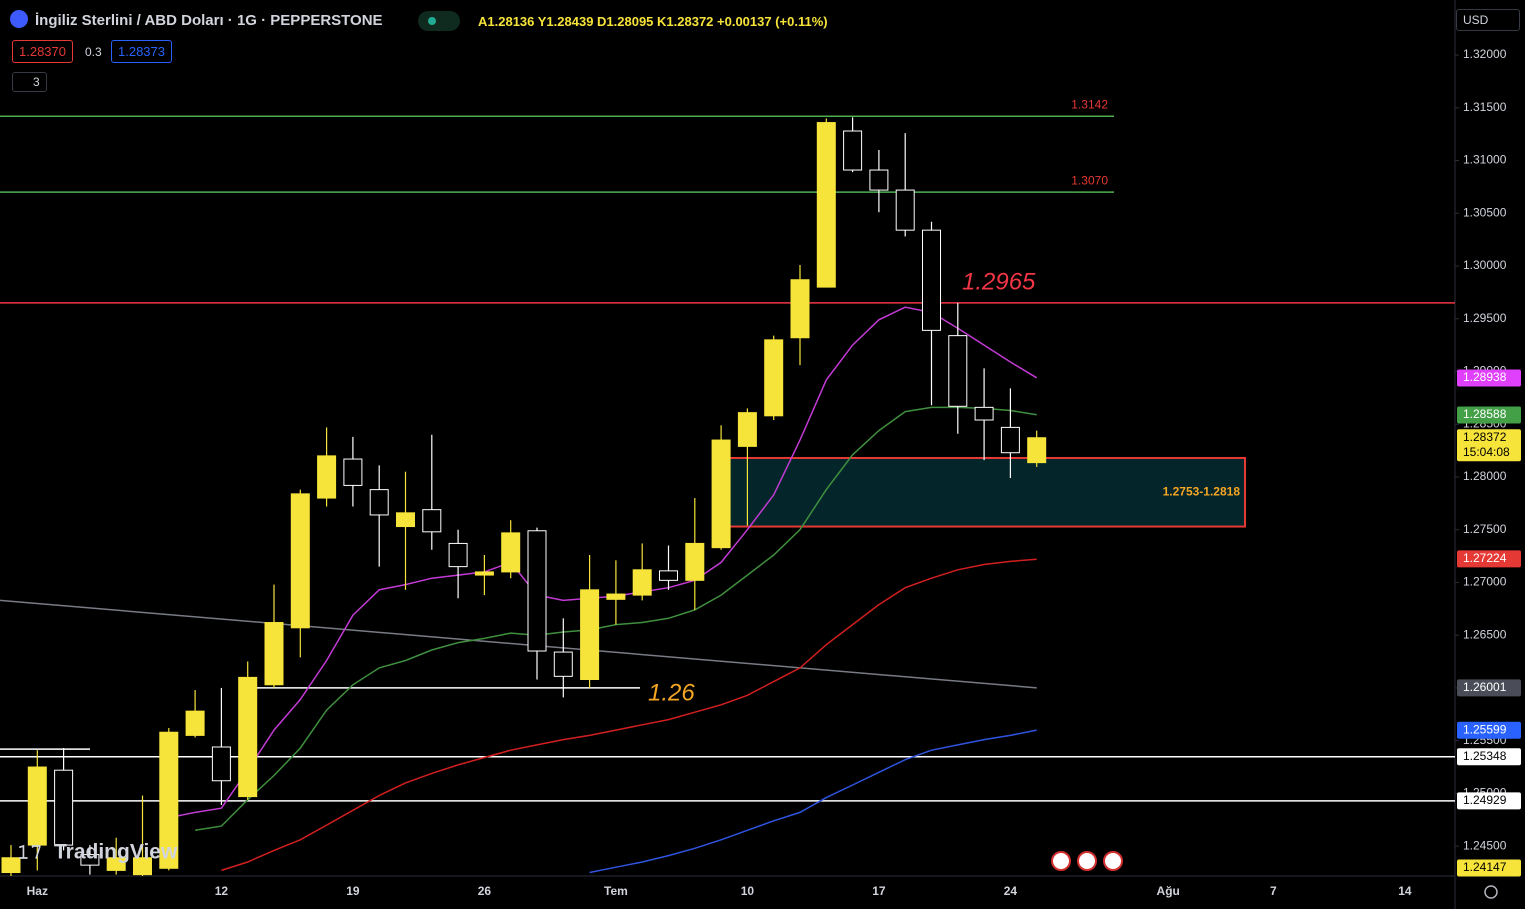 The width and height of the screenshot is (1525, 909). Describe the element at coordinates (1485, 687) in the screenshot. I see `price-tag-label: 1.26001` at that location.